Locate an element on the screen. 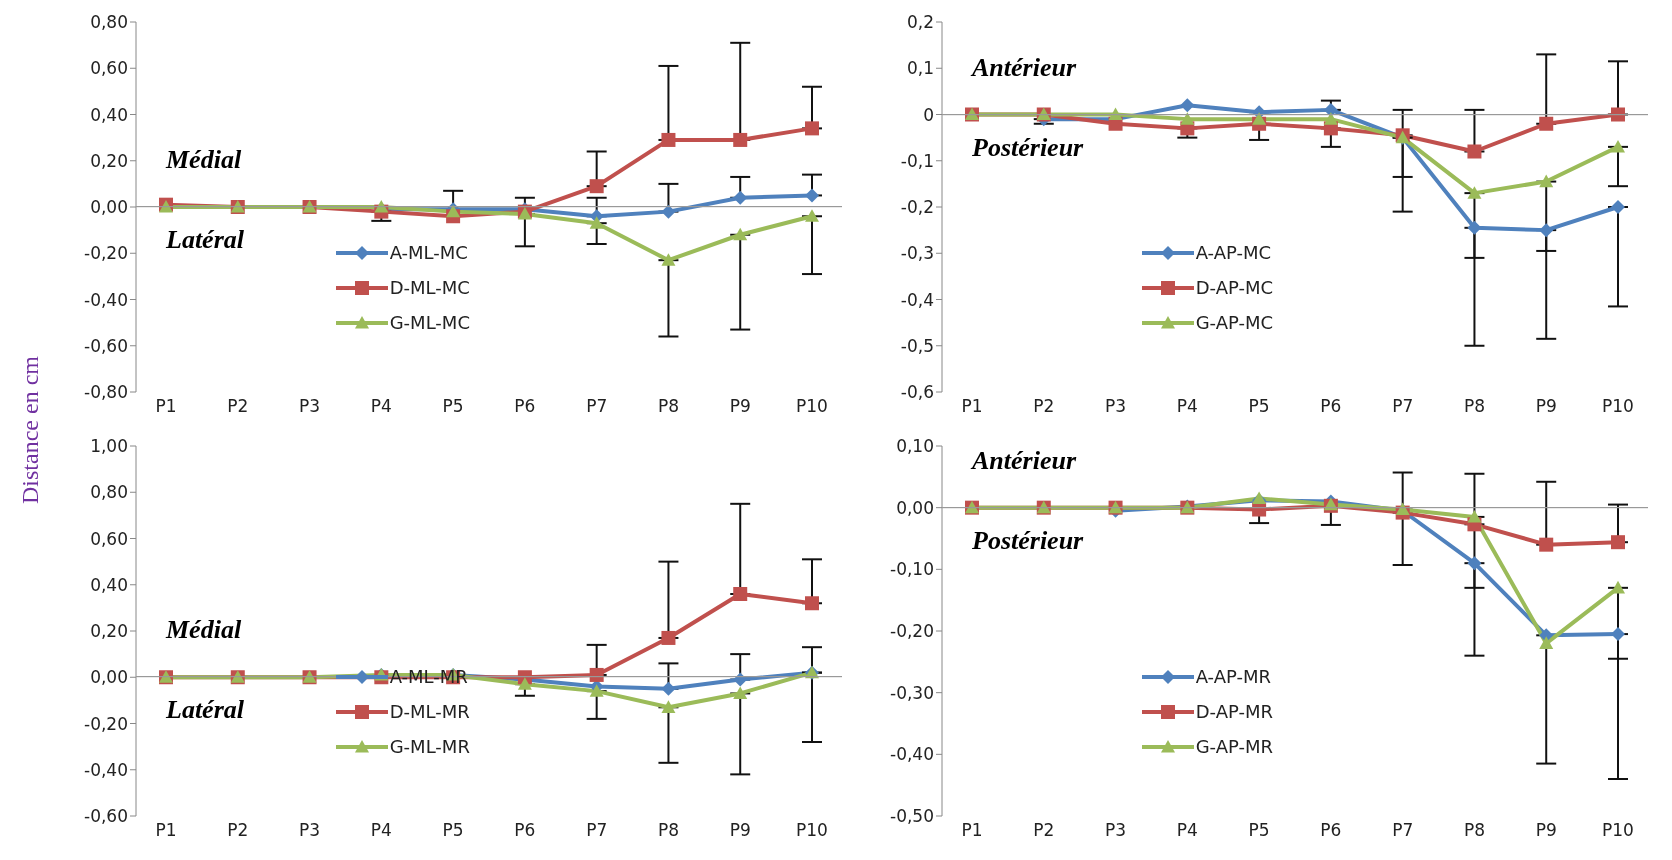  y-tick-label: 0,2 is located at coordinates (920, 22).